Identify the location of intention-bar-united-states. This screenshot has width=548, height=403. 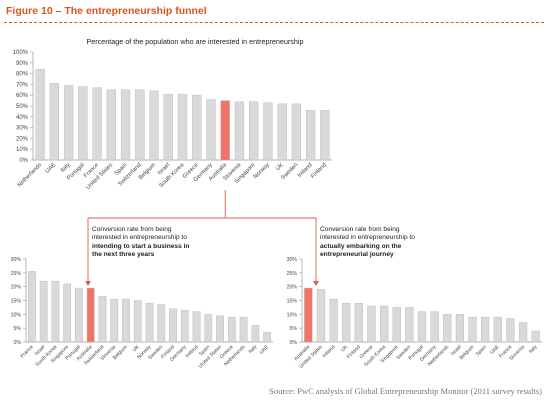
(220, 329).